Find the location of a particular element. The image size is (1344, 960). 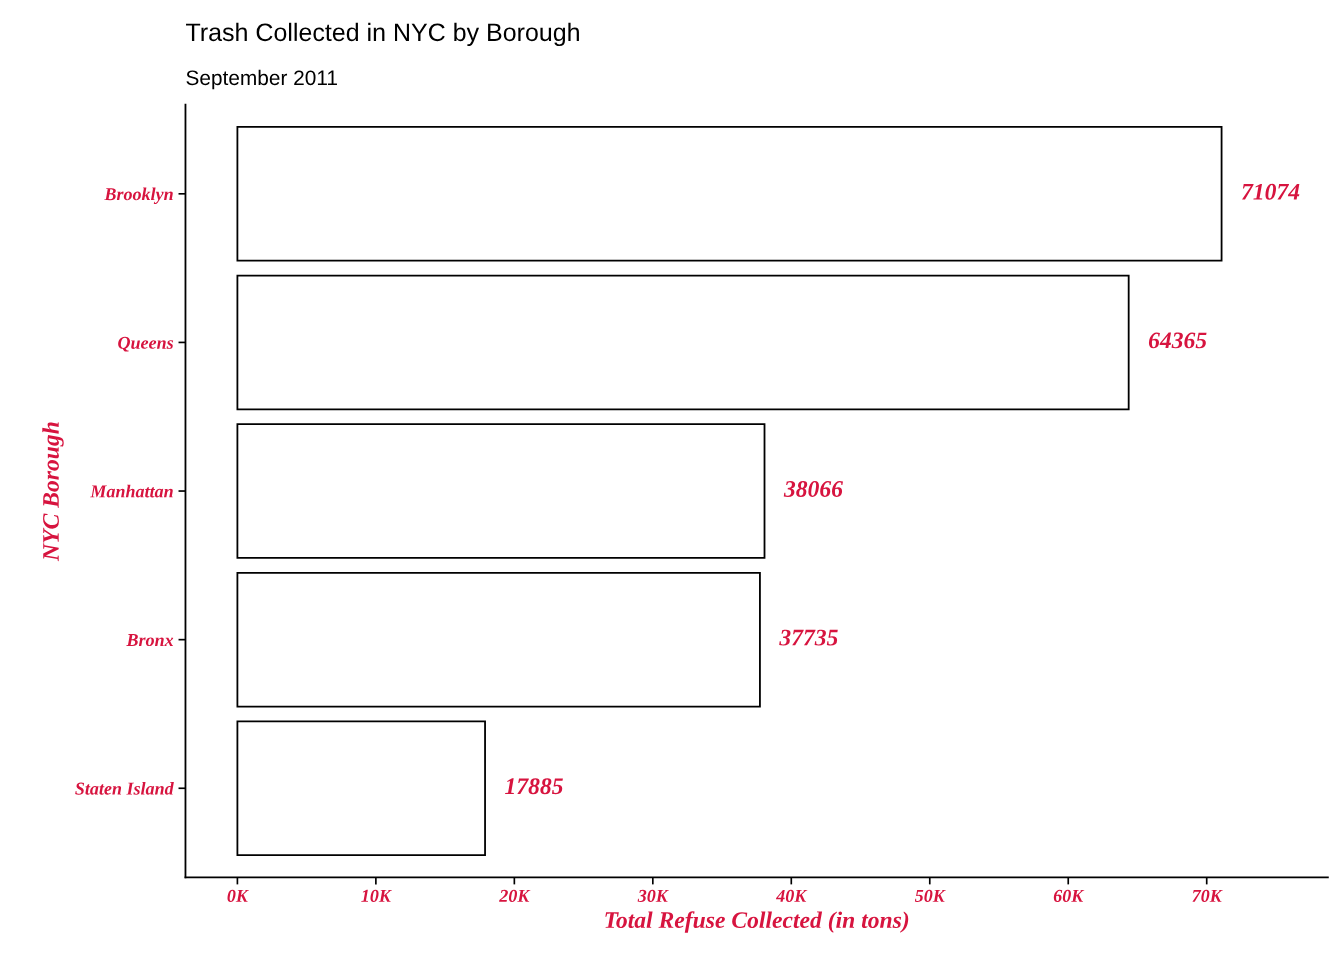

data-label: 37735 is located at coordinates (808, 637).